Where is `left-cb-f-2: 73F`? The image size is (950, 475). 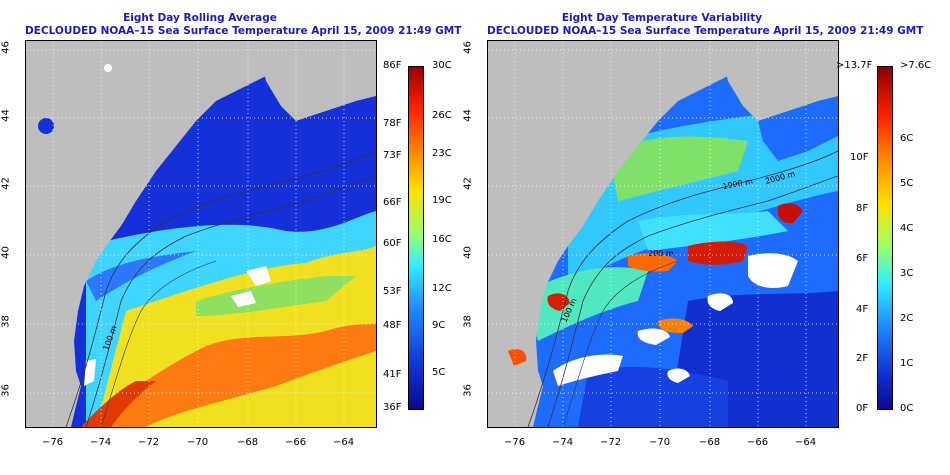 left-cb-f-2: 73F is located at coordinates (392, 155).